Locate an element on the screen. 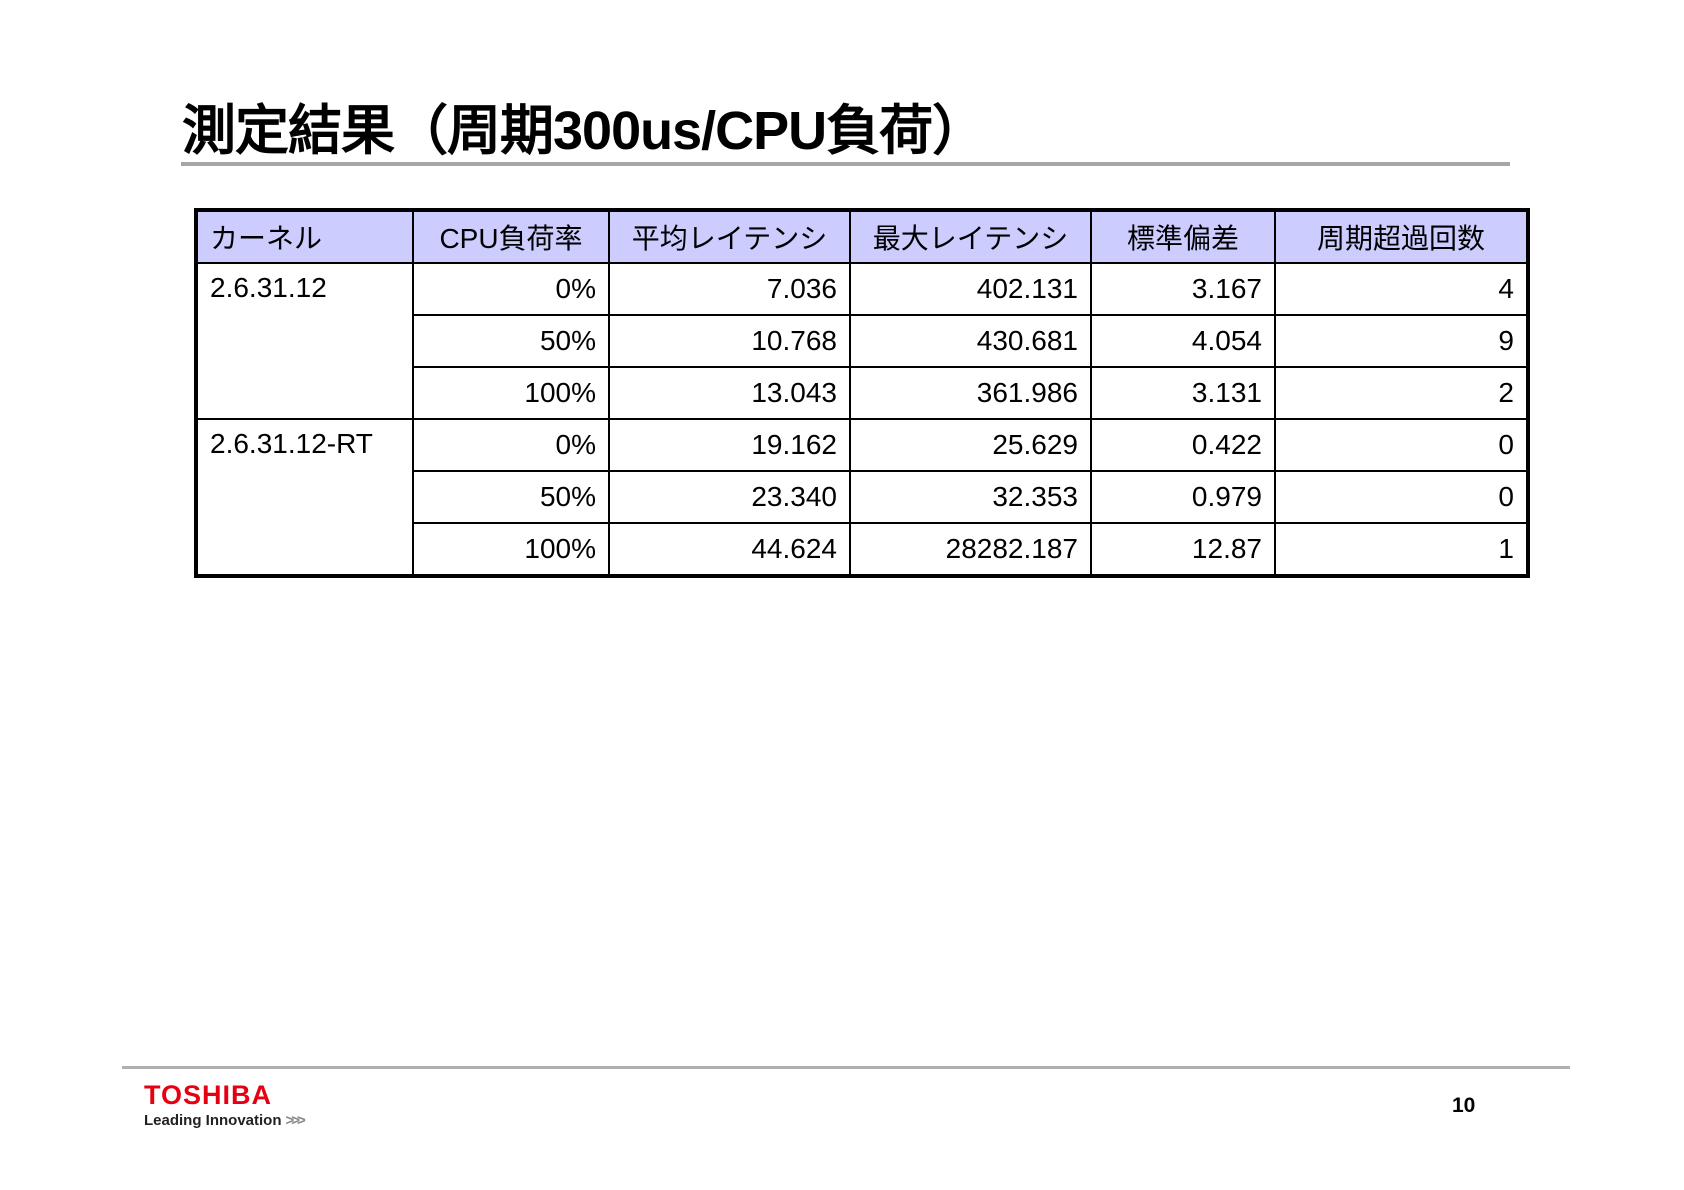 Image resolution: width=1684 pixels, height=1190 pixels. table-row: 50% 10.768 430.681 4.054 9 is located at coordinates (862, 341).